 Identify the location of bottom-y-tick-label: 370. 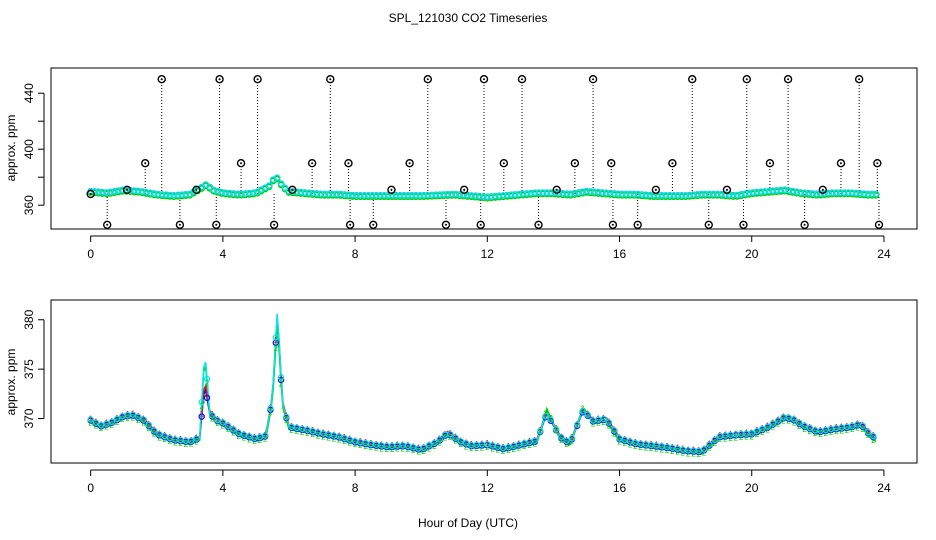
(29, 418).